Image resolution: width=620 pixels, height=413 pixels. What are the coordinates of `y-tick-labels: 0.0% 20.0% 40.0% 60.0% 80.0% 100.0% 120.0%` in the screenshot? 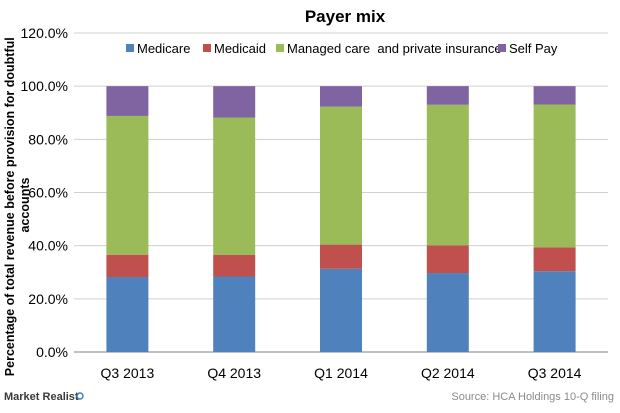 It's located at (44, 192).